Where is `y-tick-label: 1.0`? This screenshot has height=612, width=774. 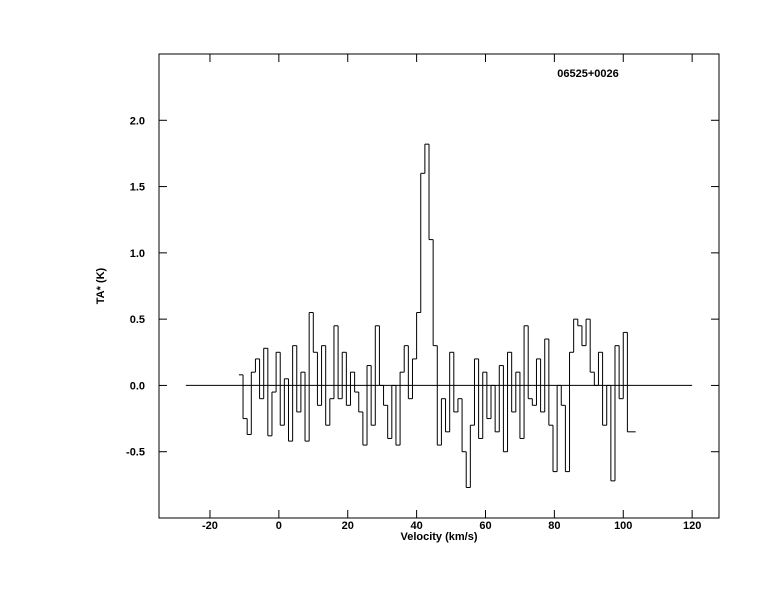 y-tick-label: 1.0 is located at coordinates (137, 254).